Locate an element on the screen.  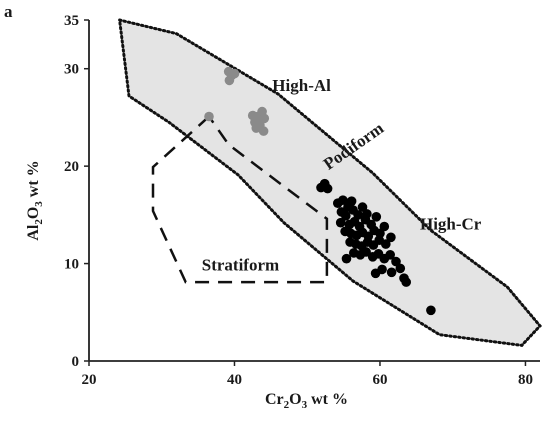
y-tick-label: 10 is located at coordinates (71, 265).